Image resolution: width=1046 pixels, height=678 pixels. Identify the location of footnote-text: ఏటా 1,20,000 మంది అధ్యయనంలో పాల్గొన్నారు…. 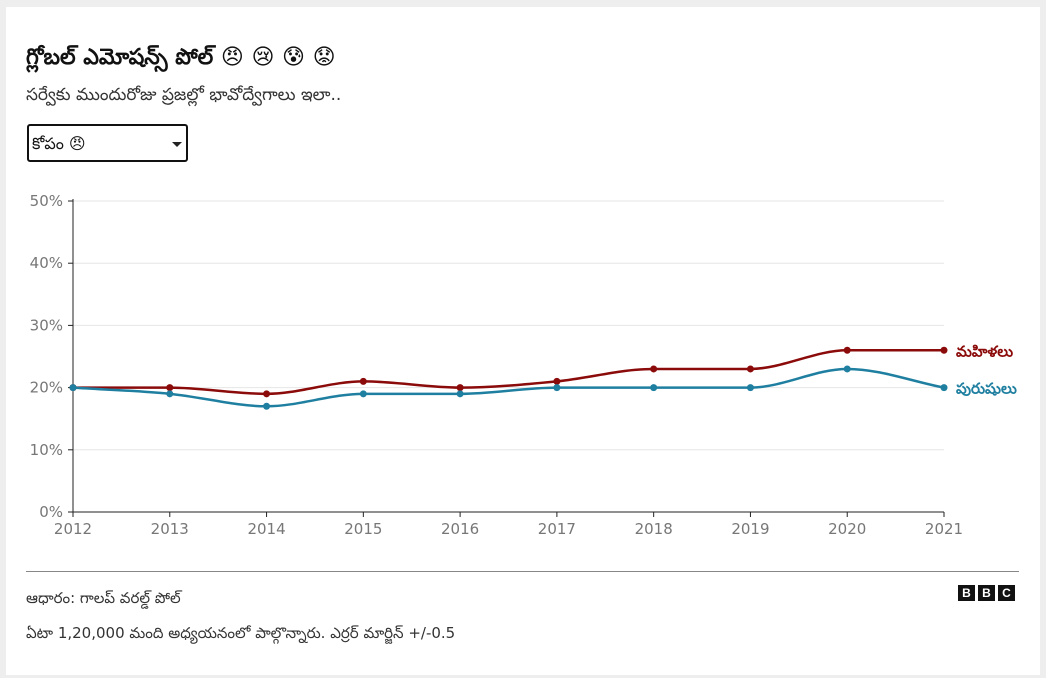
(241, 633).